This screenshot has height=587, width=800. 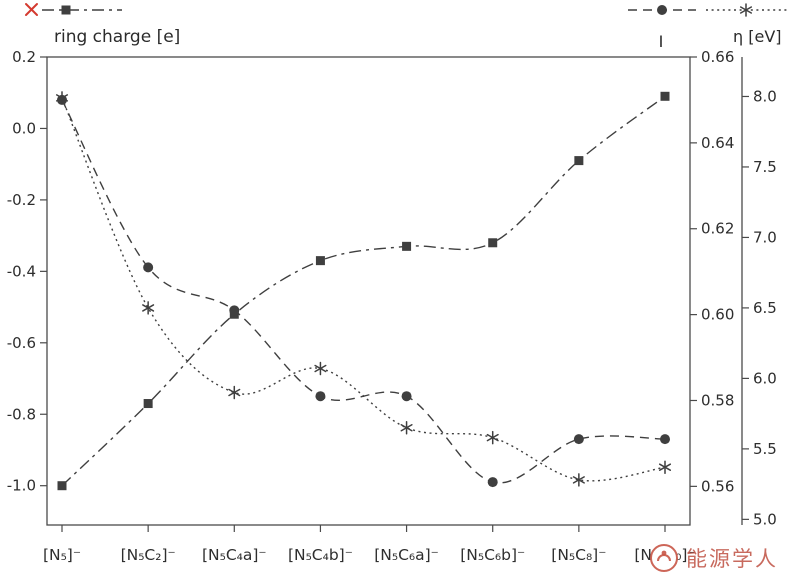 I want to click on legend-item-square, so click(x=82, y=10).